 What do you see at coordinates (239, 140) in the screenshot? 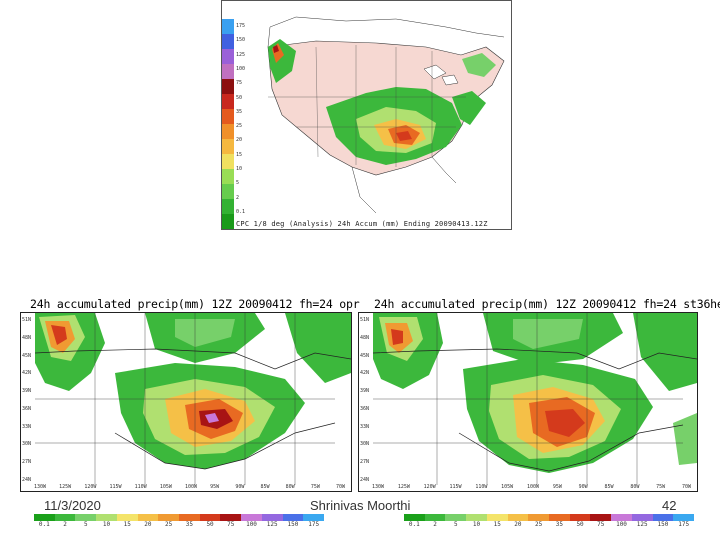
I see `observed-colorbar-tick: 20` at bounding box center [239, 140].